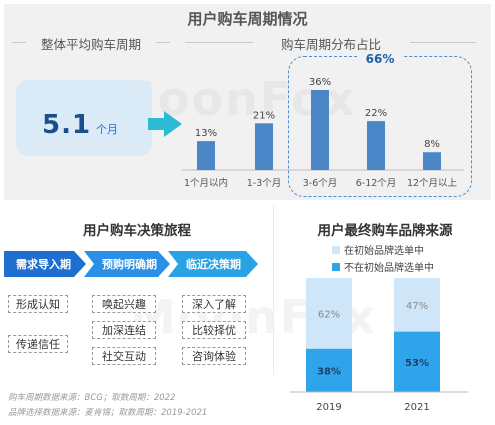 The width and height of the screenshot is (495, 425). I want to click on data-label: 53%, so click(417, 363).